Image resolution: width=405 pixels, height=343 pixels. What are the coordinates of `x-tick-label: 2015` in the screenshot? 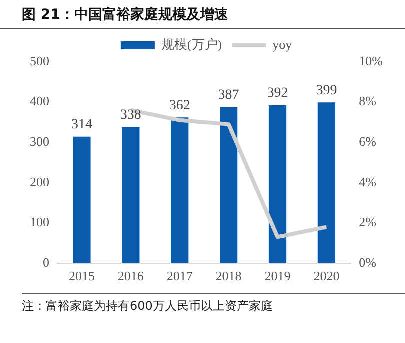 It's located at (81, 276).